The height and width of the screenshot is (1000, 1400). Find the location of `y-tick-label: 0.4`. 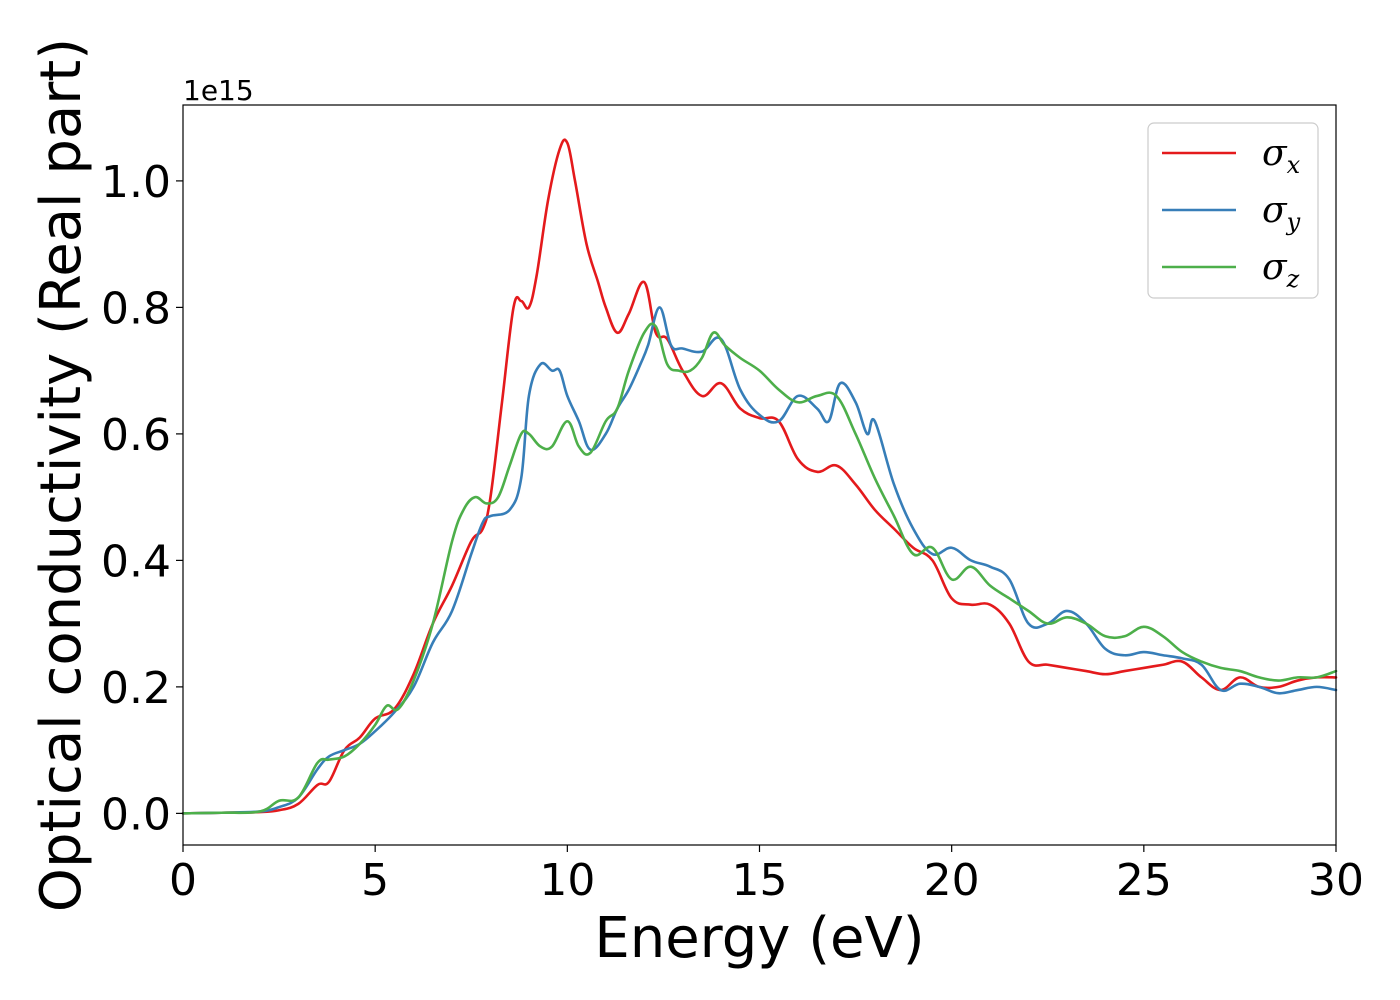

y-tick-label: 0.4 is located at coordinates (136, 561).